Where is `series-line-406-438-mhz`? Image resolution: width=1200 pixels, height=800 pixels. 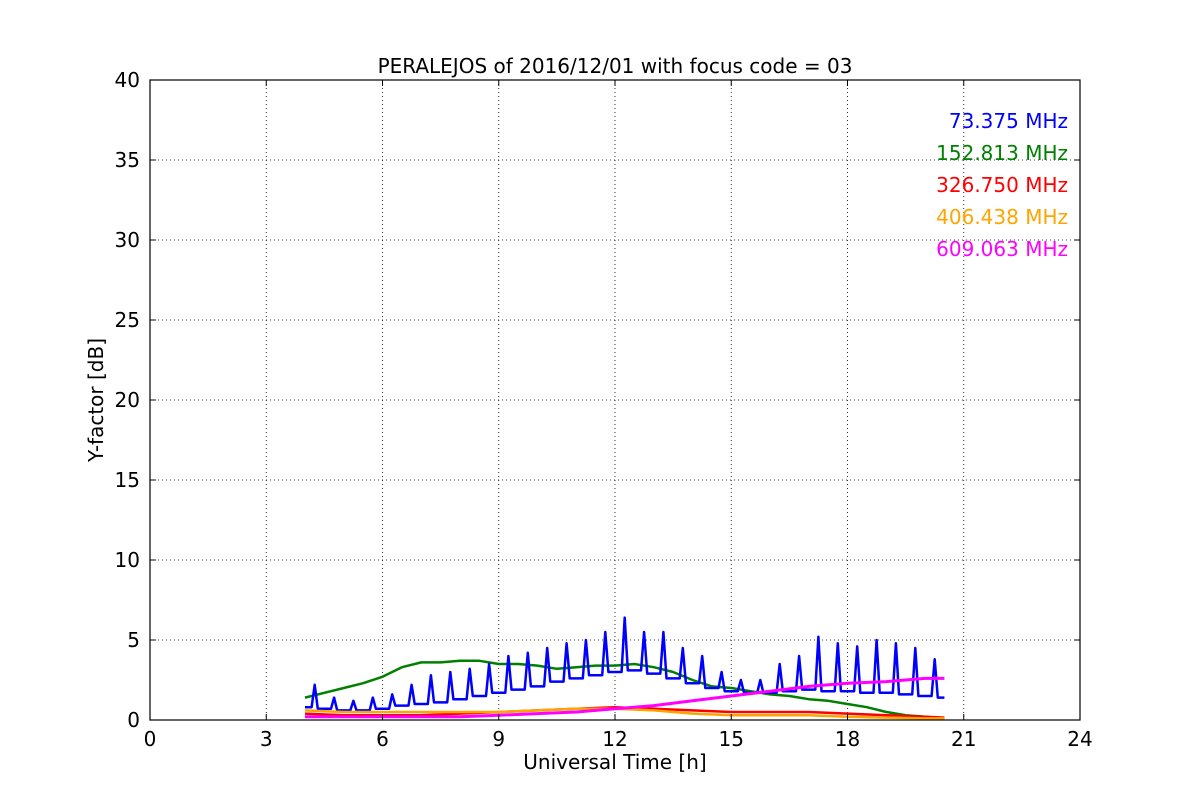
series-line-406-438-mhz is located at coordinates (624, 713).